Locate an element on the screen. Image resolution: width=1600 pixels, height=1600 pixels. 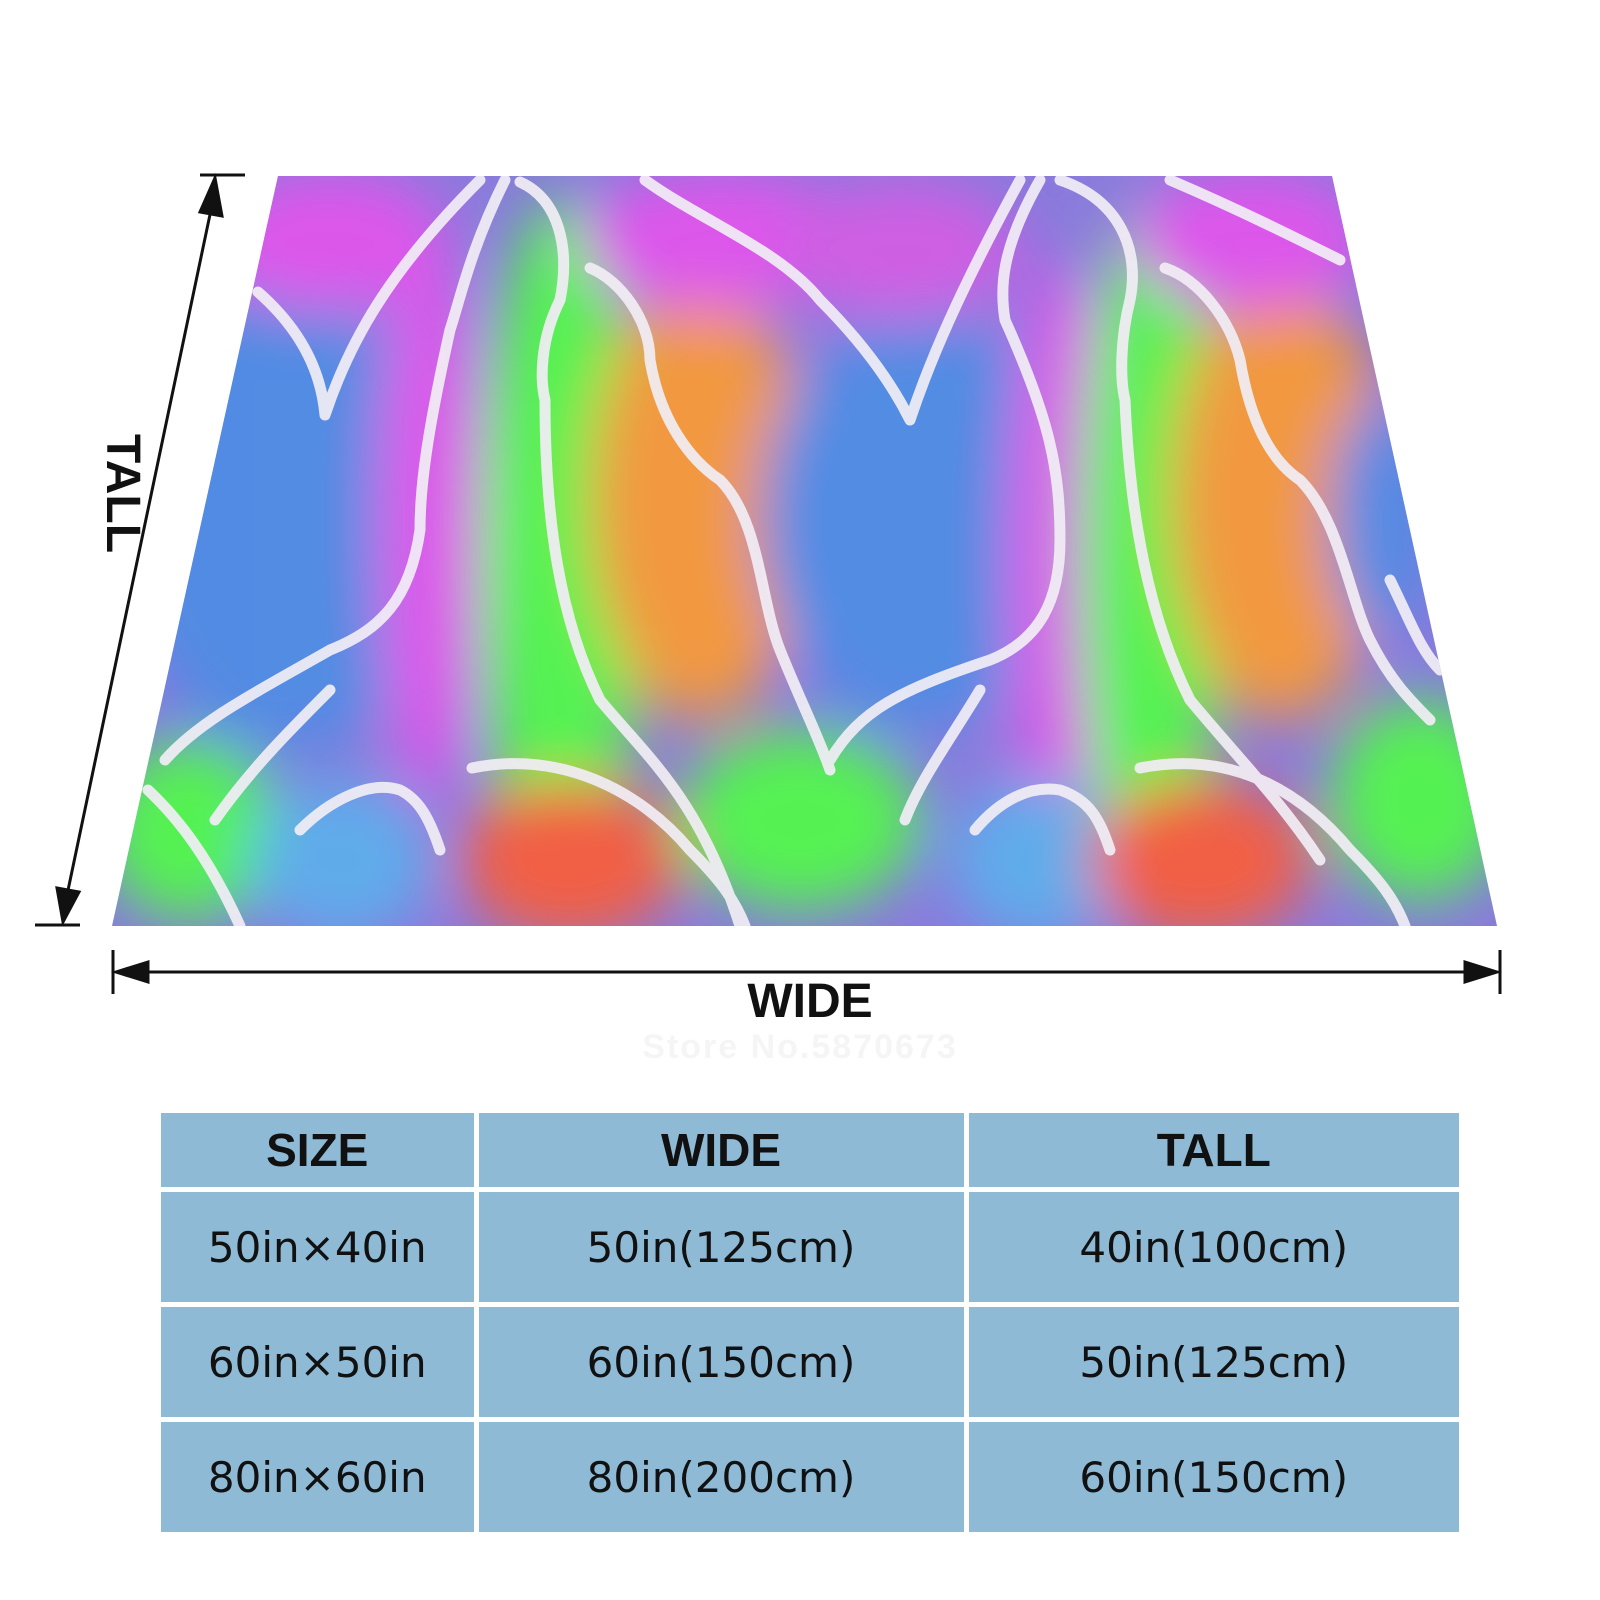
table-row: 50in×40in 50in(125cm) 40in(100cm) is located at coordinates (810, 1247).